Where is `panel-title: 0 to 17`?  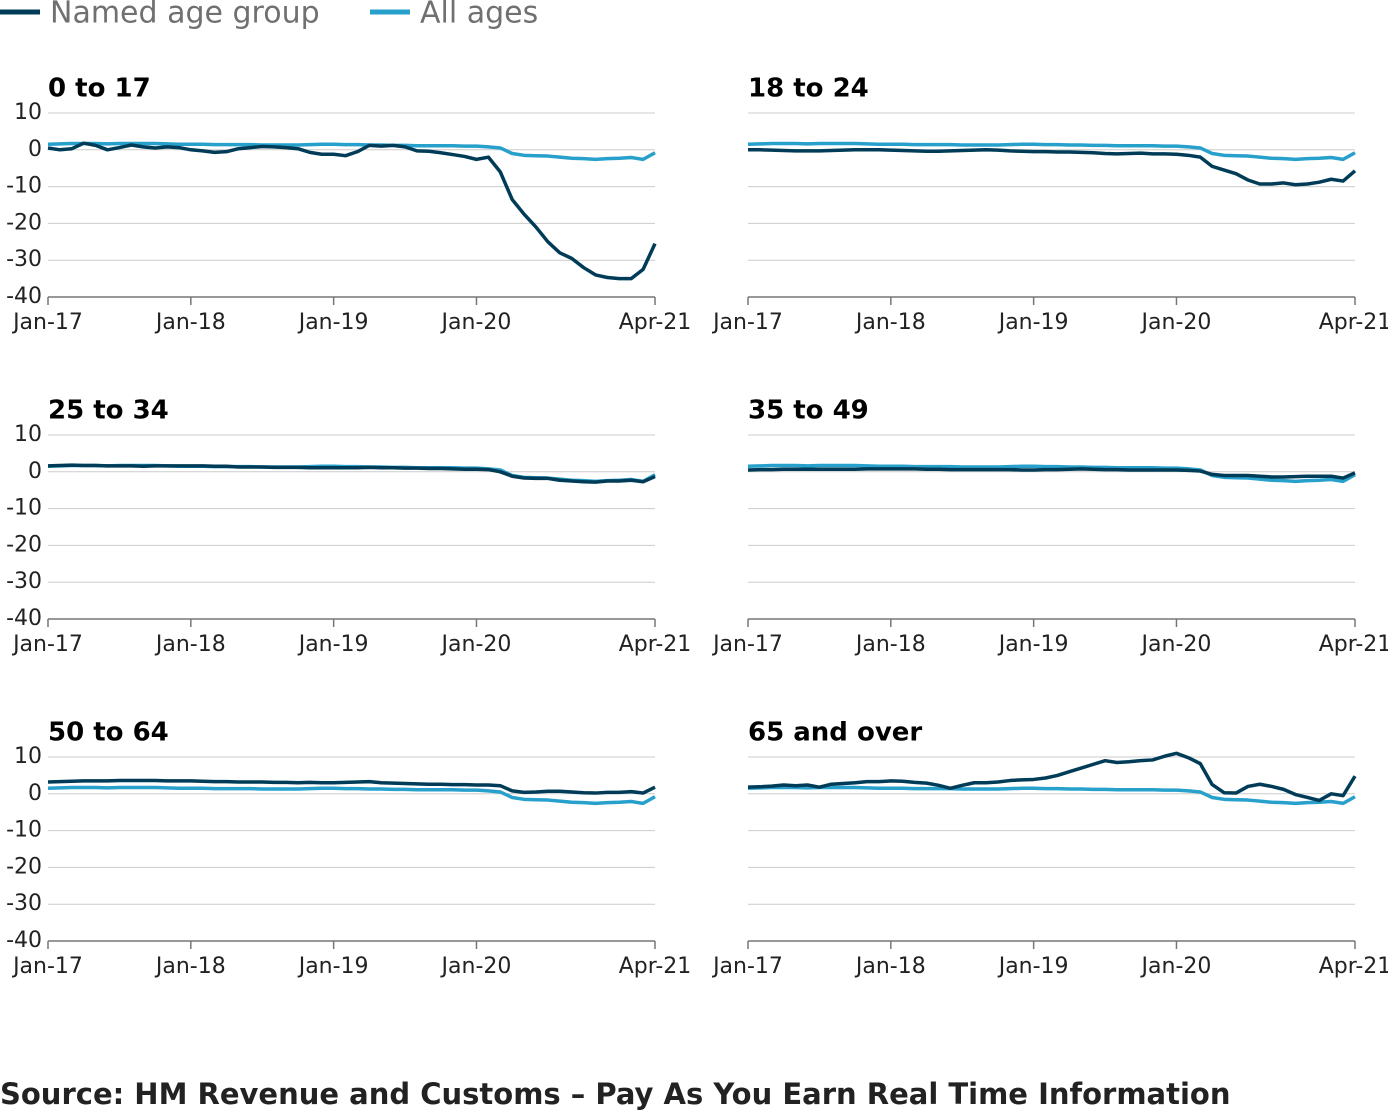 panel-title: 0 to 17 is located at coordinates (99, 89).